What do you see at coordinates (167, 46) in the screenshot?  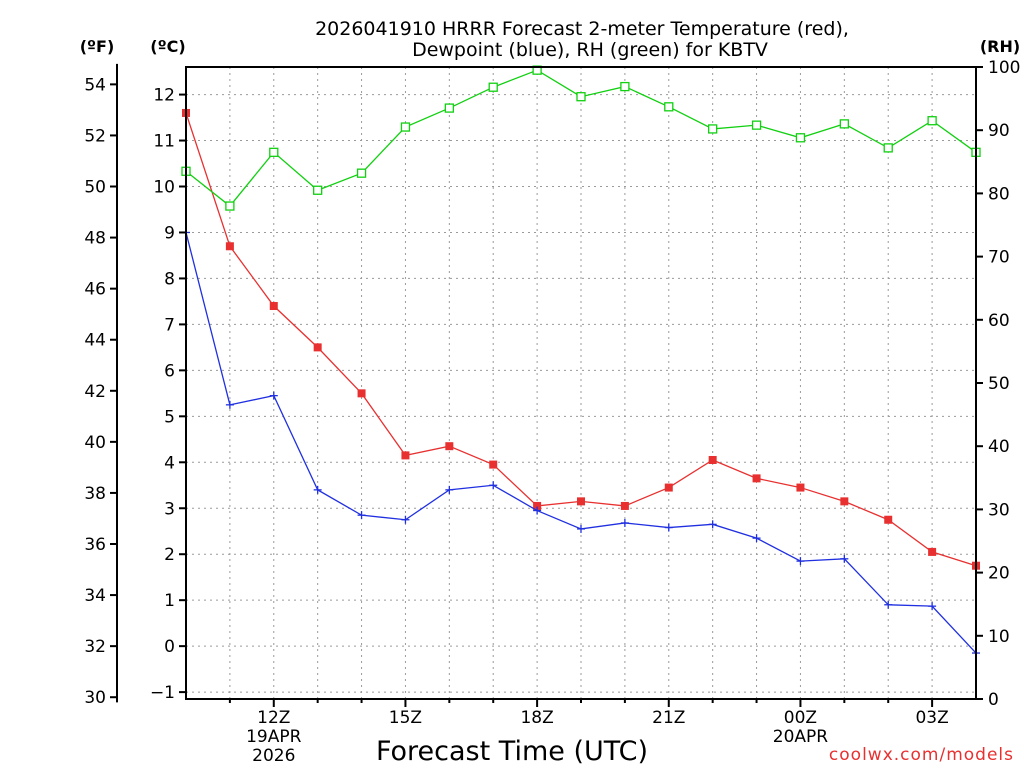 I see `celsius-unit-label: (ºC)` at bounding box center [167, 46].